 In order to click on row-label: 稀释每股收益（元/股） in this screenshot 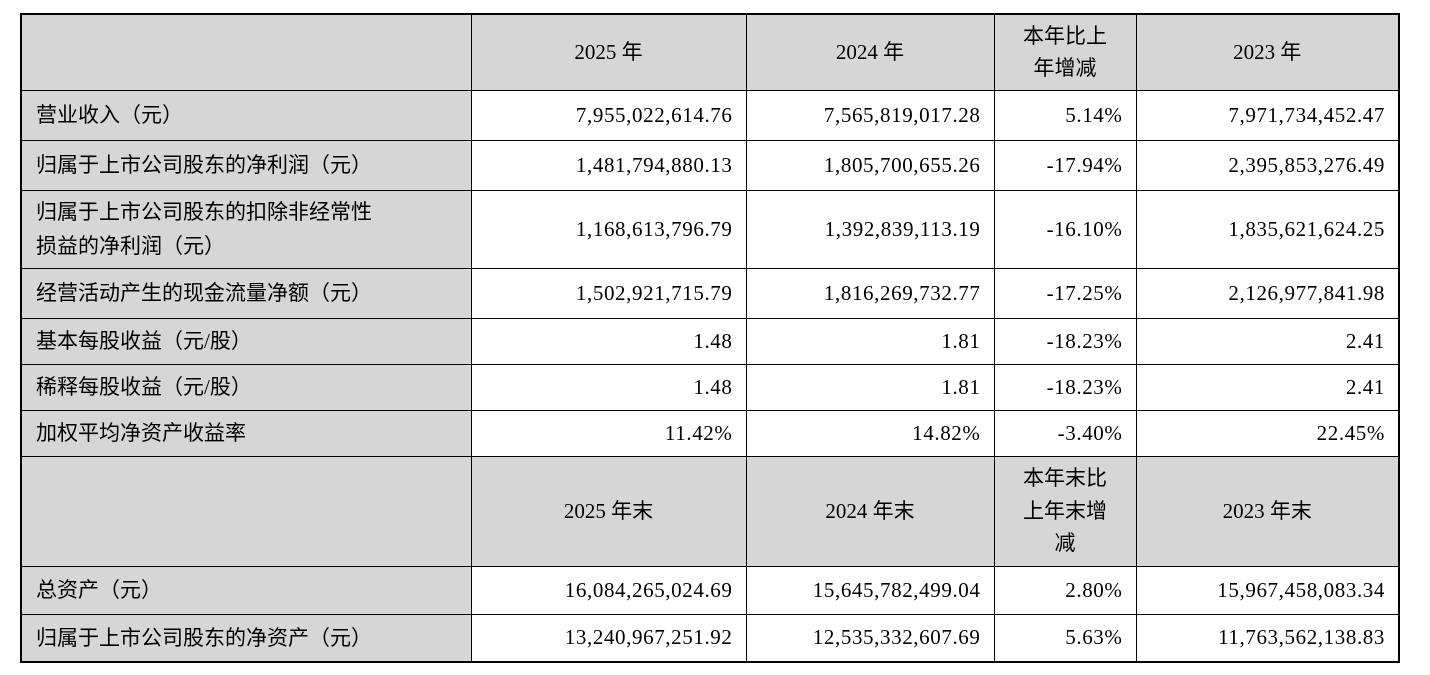, I will do `click(246, 387)`.